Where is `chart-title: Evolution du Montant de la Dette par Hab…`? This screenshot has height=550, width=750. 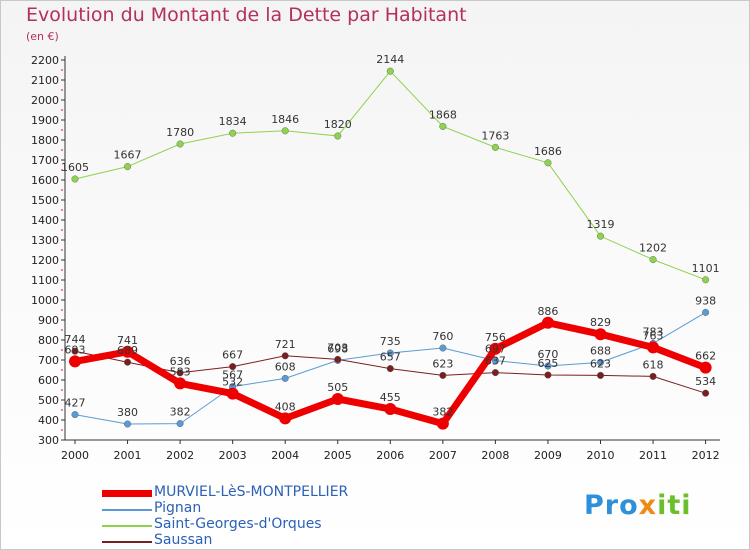 chart-title: Evolution du Montant de la Dette par Hab… is located at coordinates (246, 15).